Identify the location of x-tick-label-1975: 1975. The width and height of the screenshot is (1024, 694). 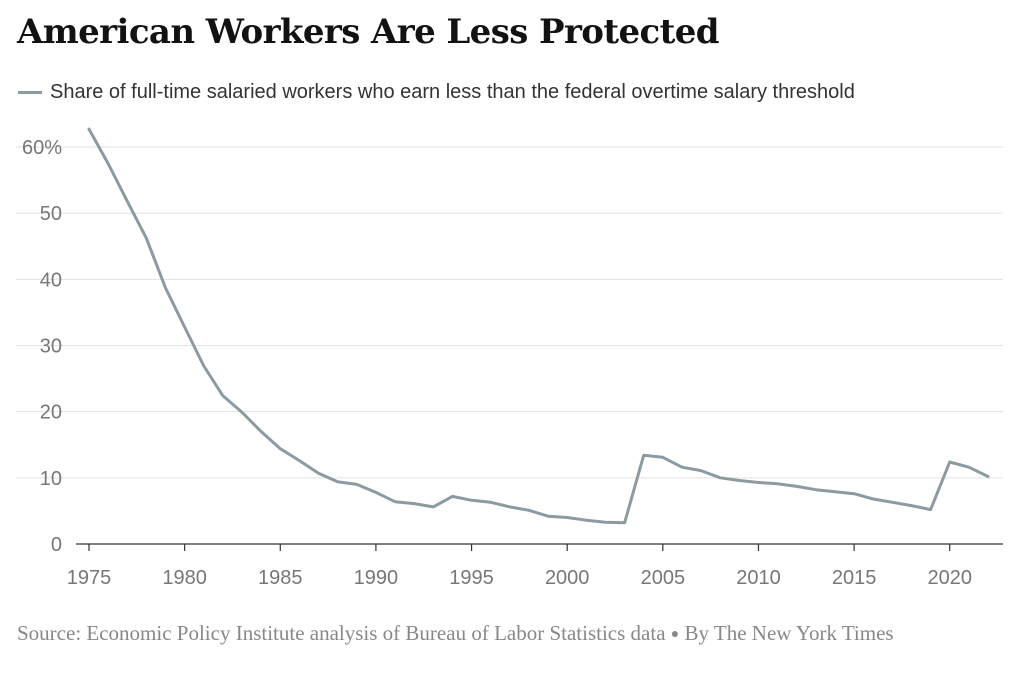
(89, 578).